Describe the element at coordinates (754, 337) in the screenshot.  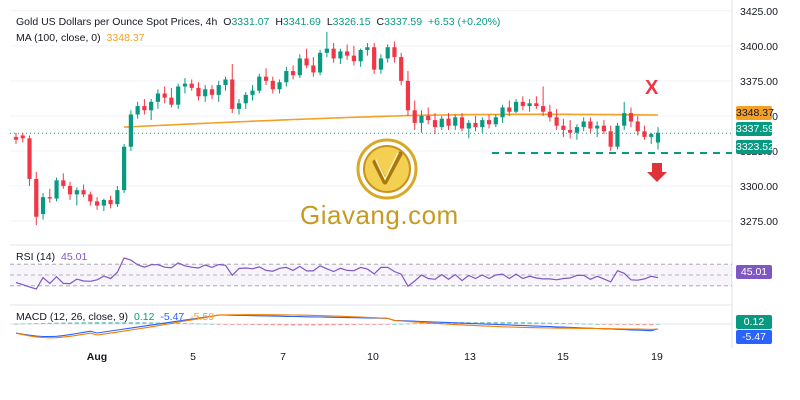
I see `macd-line-tag: -5.47` at that location.